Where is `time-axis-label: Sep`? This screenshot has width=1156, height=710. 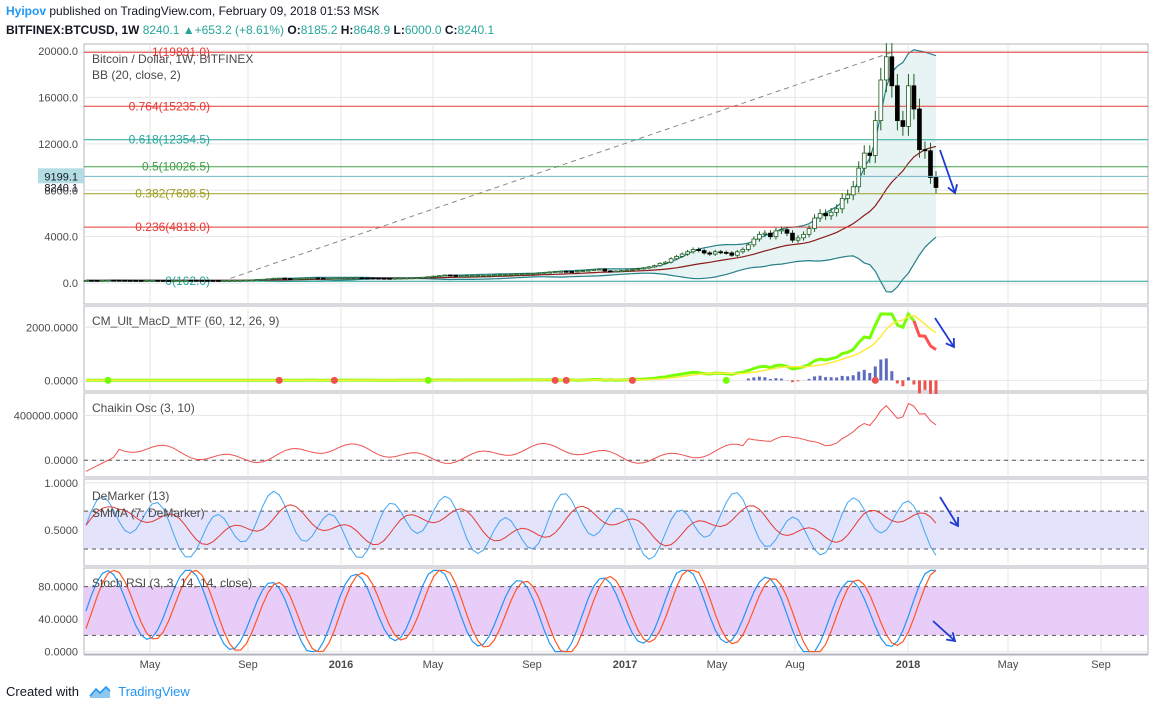
time-axis-label: Sep is located at coordinates (248, 665).